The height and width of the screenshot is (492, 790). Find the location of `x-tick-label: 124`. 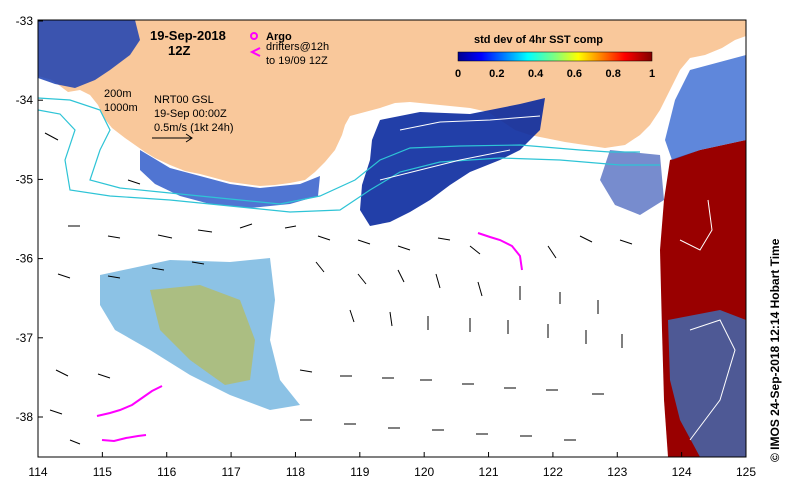

x-tick-label: 124 is located at coordinates (682, 472).